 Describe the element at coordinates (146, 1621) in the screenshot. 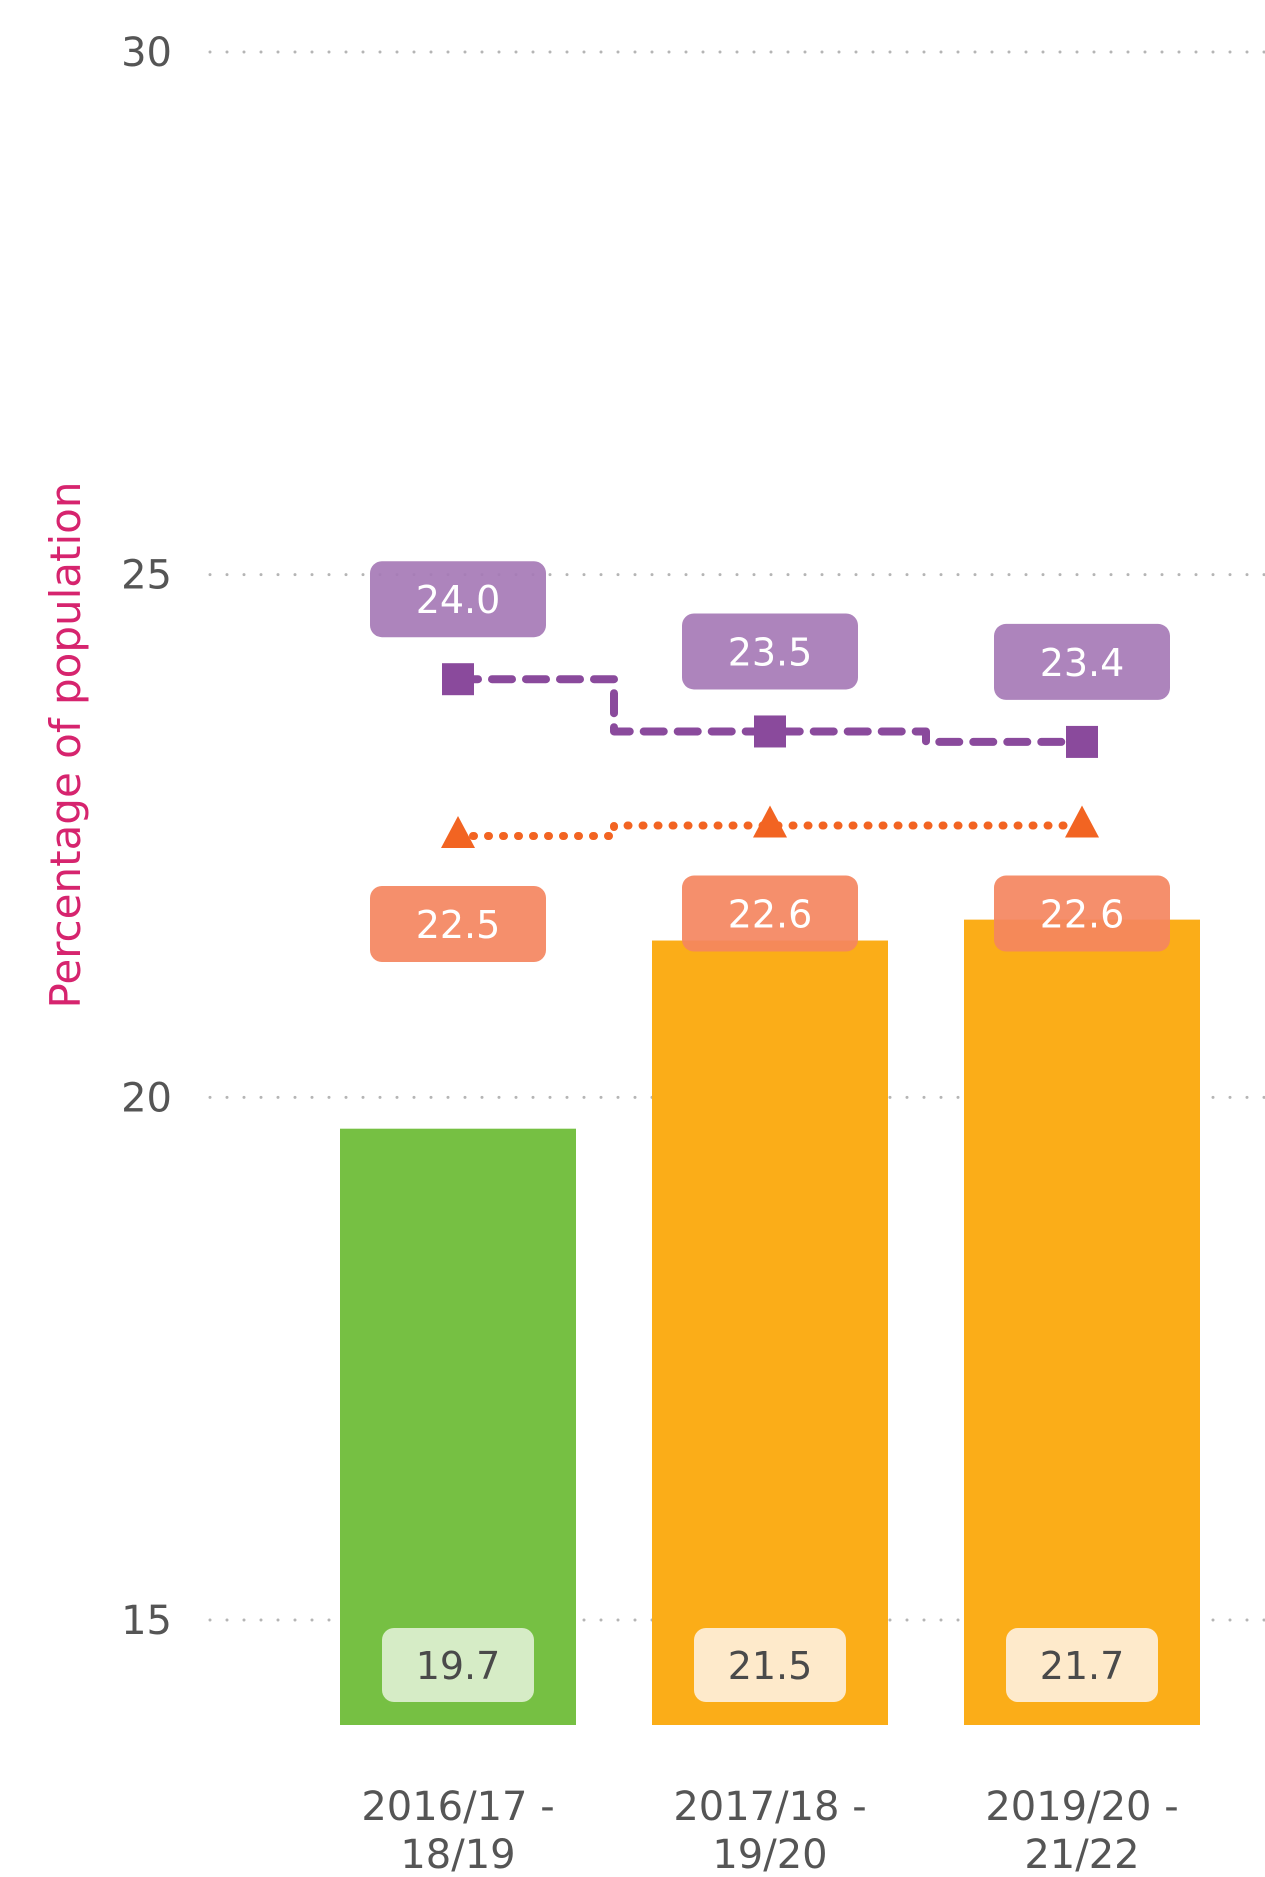

I see `y-tick-label: 15` at that location.